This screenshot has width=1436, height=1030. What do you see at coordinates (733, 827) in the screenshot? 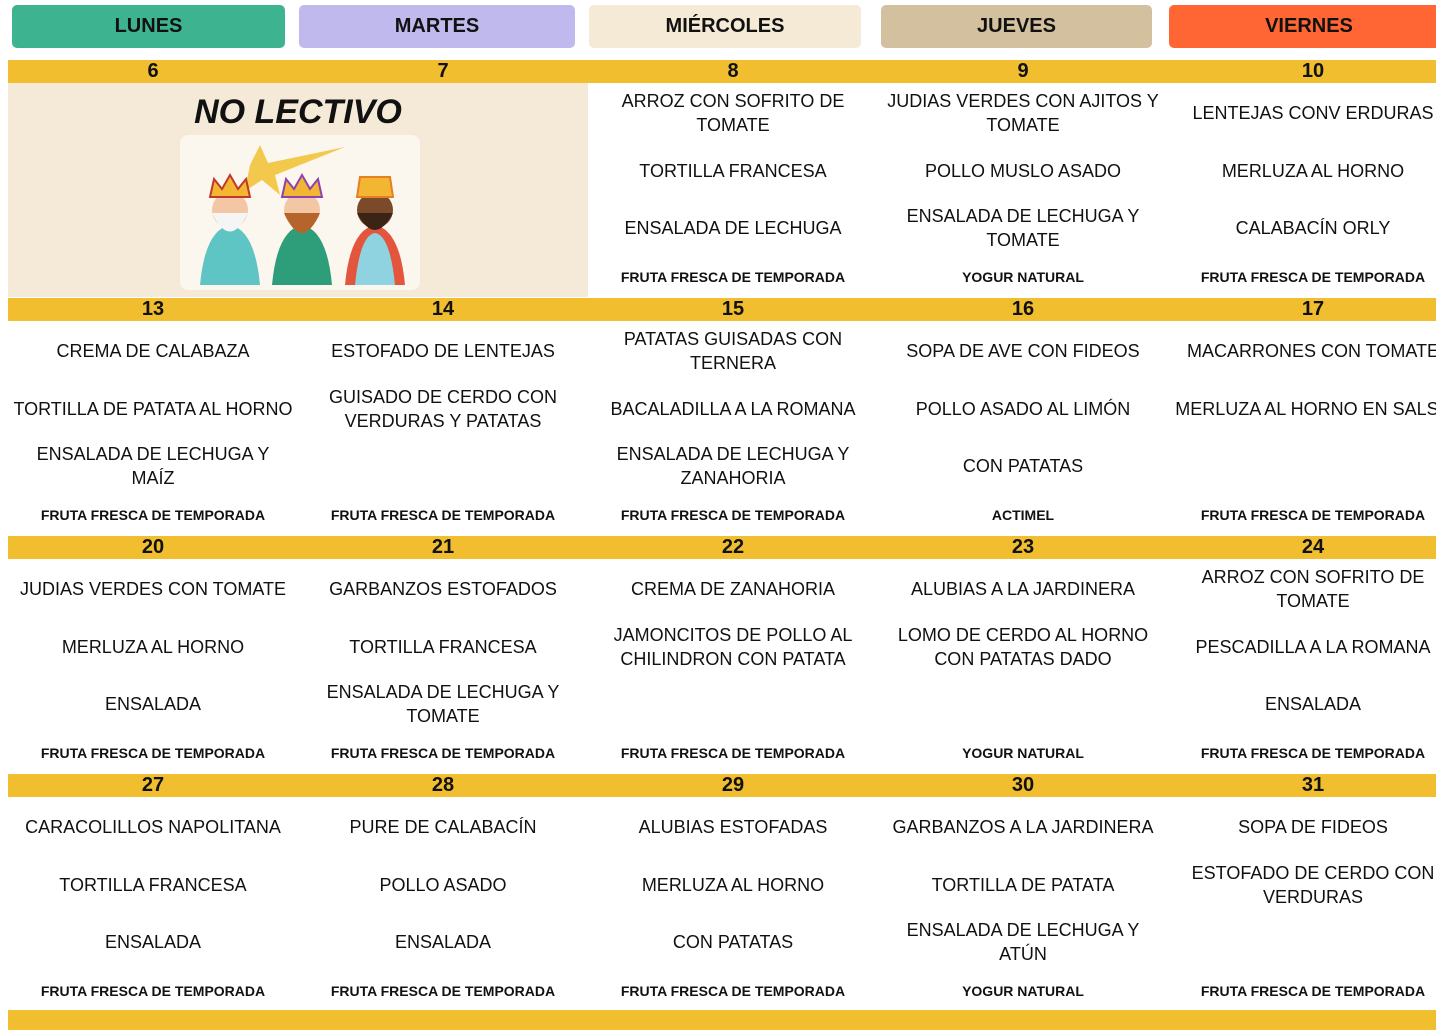
I see `dish: ALUBIAS ESTOFADAS` at bounding box center [733, 827].